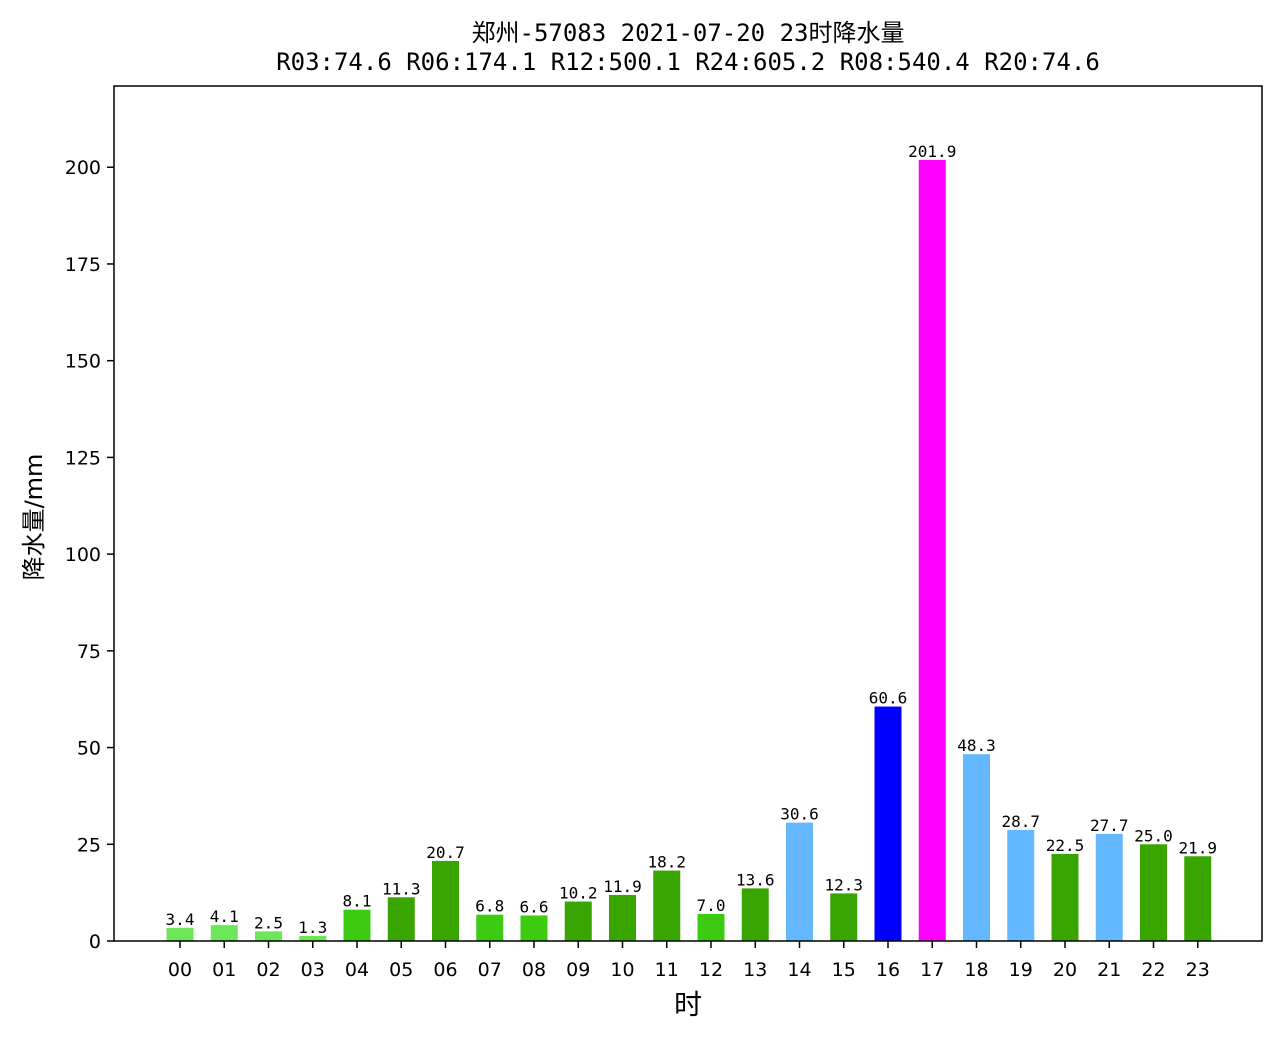 The width and height of the screenshot is (1280, 1038). What do you see at coordinates (312, 927) in the screenshot?
I see `bar-value-label-03: 1.3` at bounding box center [312, 927].